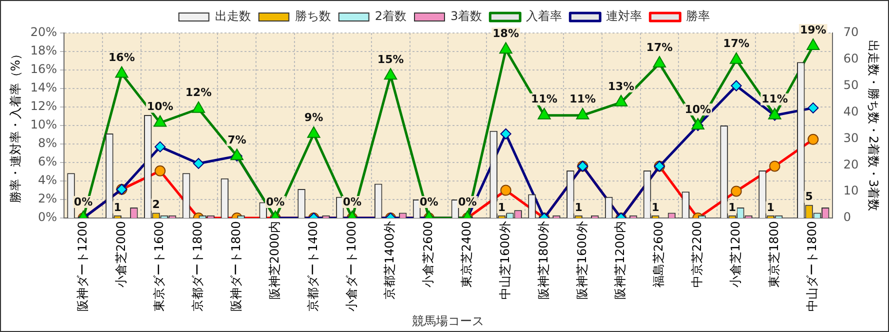 The image size is (889, 332). Describe the element at coordinates (698, 16) in the screenshot. I see `legend-label: 勝率` at that location.